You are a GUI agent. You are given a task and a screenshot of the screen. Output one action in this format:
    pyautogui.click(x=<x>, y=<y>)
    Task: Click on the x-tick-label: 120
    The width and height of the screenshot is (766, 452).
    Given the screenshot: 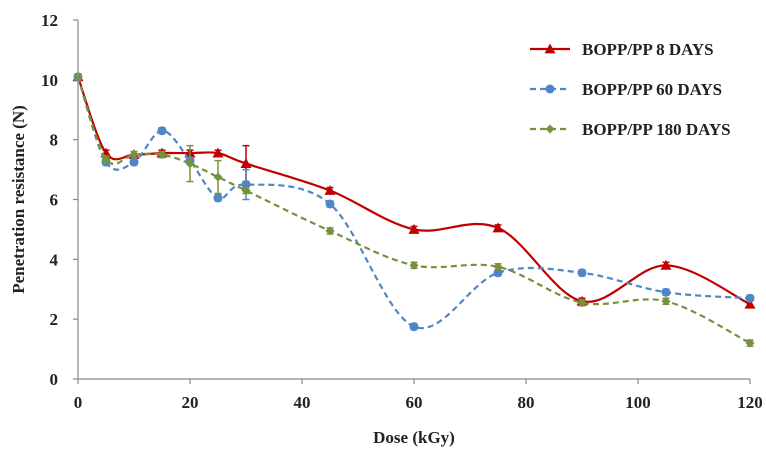 What is the action you would take?
    pyautogui.click(x=750, y=402)
    